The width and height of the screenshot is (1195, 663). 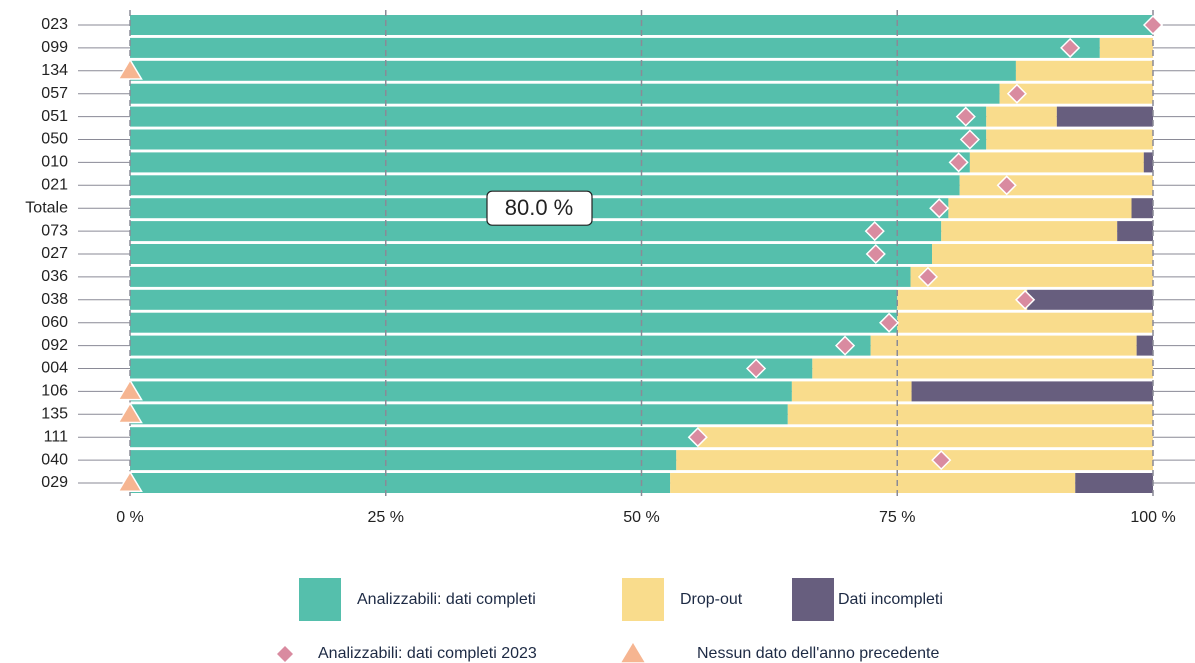 I want to click on y-tick-label: 050, so click(x=54, y=139).